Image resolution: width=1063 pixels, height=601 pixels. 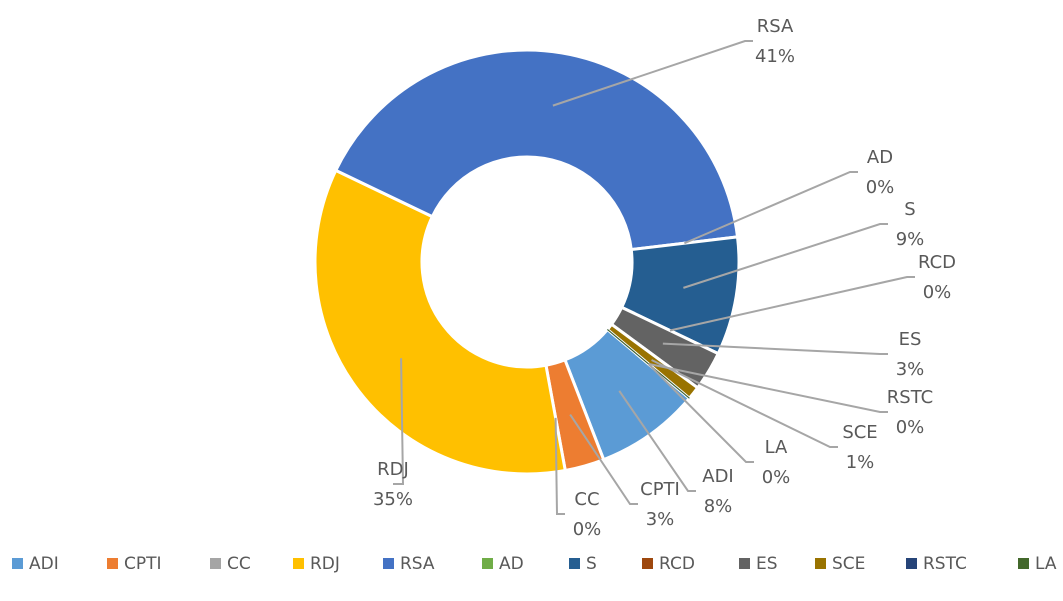 What do you see at coordinates (660, 489) in the screenshot?
I see `data-label-name: CPTI` at bounding box center [660, 489].